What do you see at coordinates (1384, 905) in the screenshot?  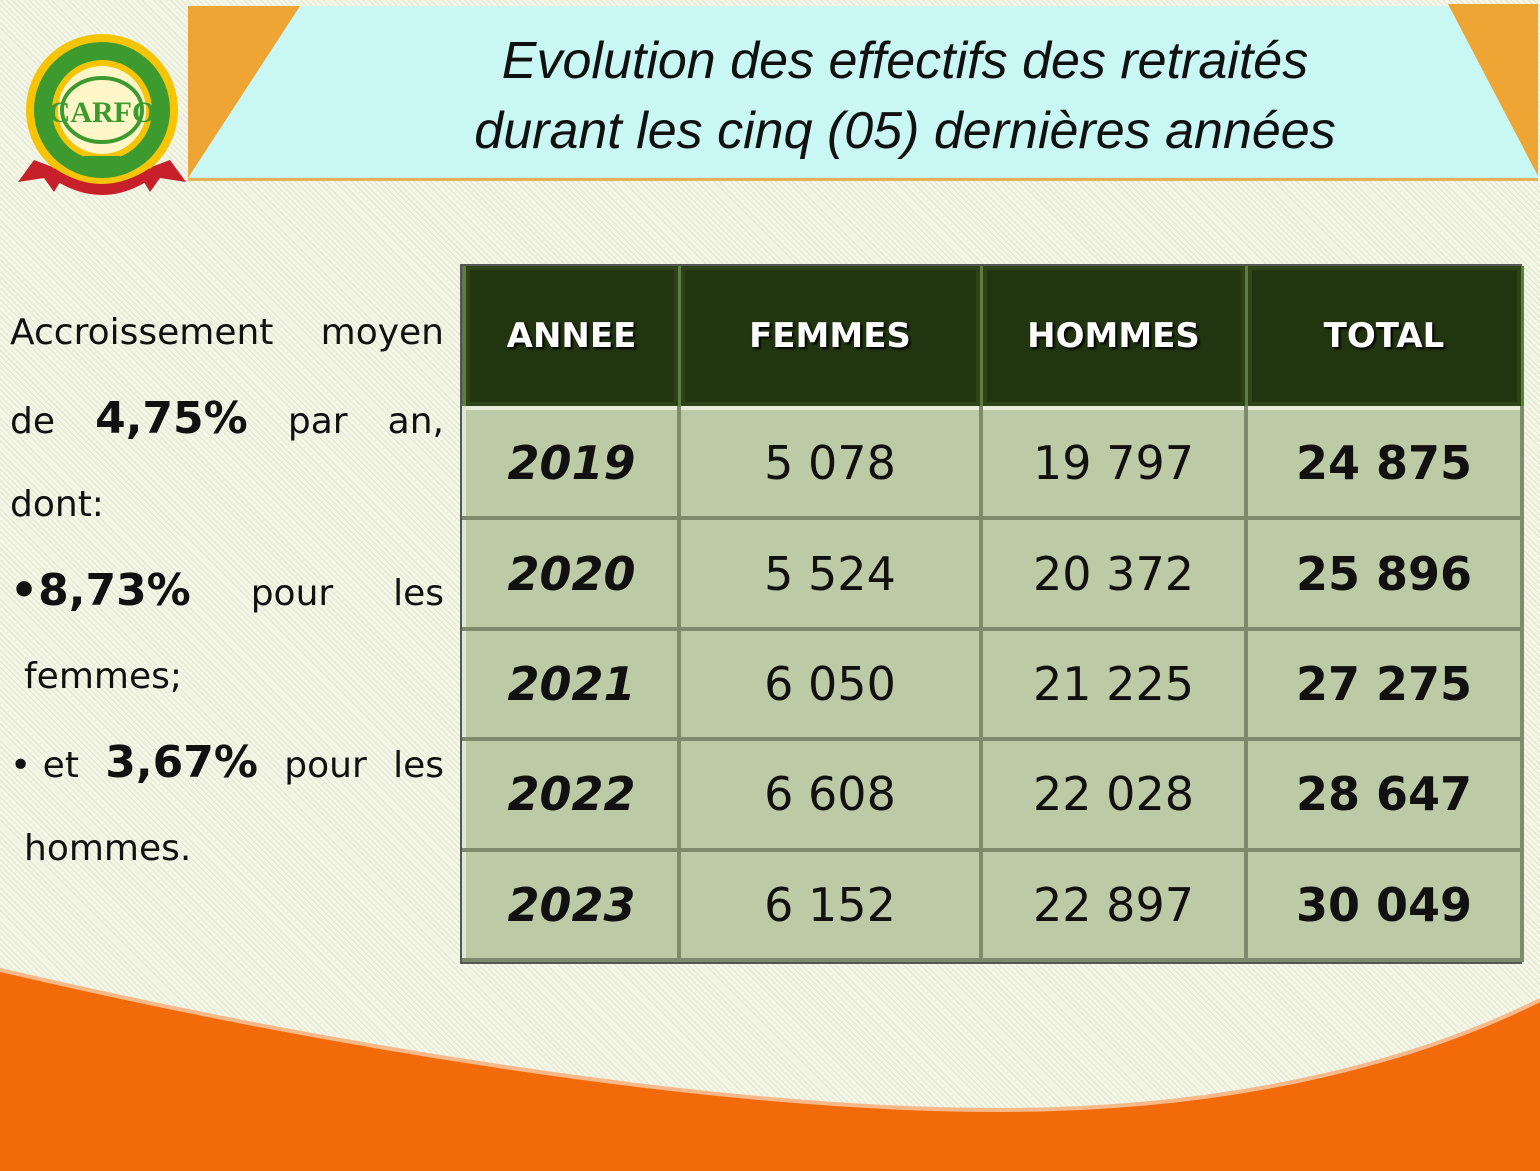 I see `cell-total: 30 049` at bounding box center [1384, 905].